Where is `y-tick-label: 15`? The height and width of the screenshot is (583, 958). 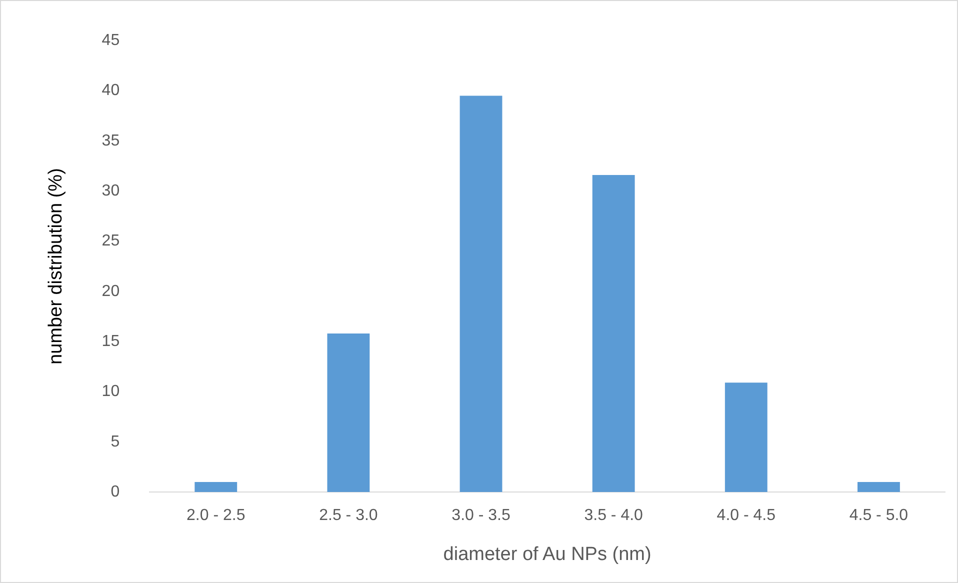
y-tick-label: 15 is located at coordinates (111, 341).